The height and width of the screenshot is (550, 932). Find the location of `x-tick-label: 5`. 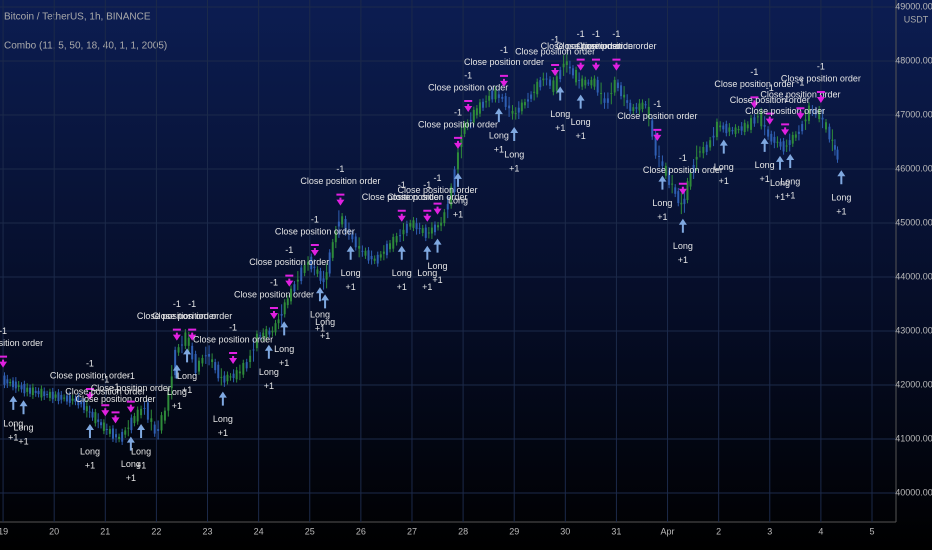

x-tick-label: 5 is located at coordinates (871, 531).